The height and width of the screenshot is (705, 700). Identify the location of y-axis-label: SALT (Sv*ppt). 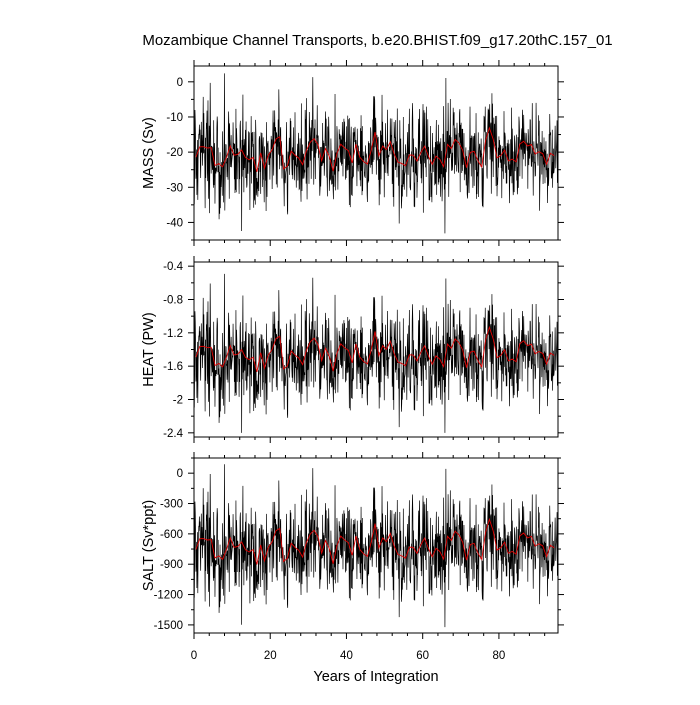
(149, 545).